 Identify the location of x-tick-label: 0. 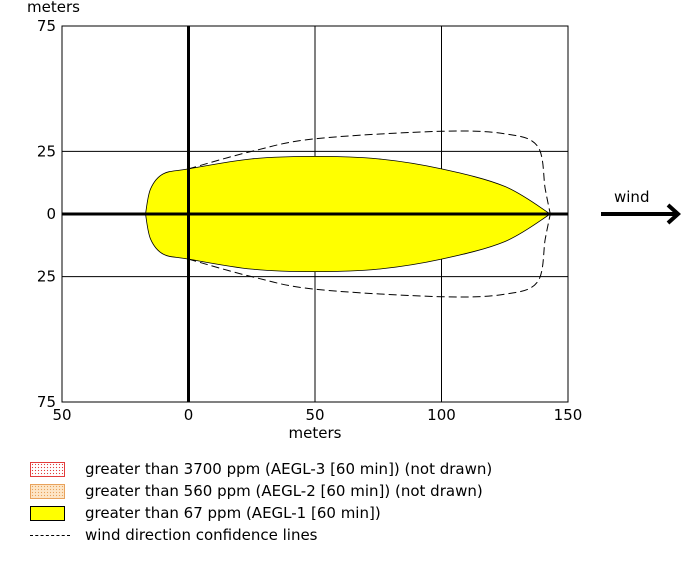
(189, 415).